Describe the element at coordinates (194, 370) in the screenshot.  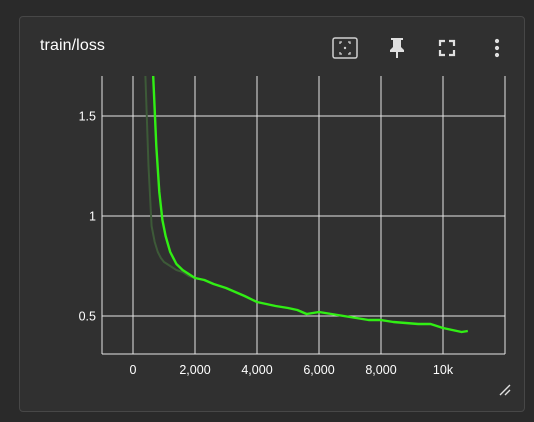
I see `x-tick-label: 2,000` at that location.